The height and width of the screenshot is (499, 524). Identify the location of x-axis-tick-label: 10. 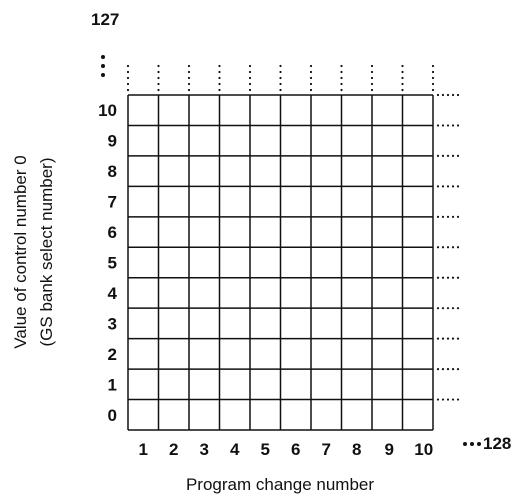
(423, 449).